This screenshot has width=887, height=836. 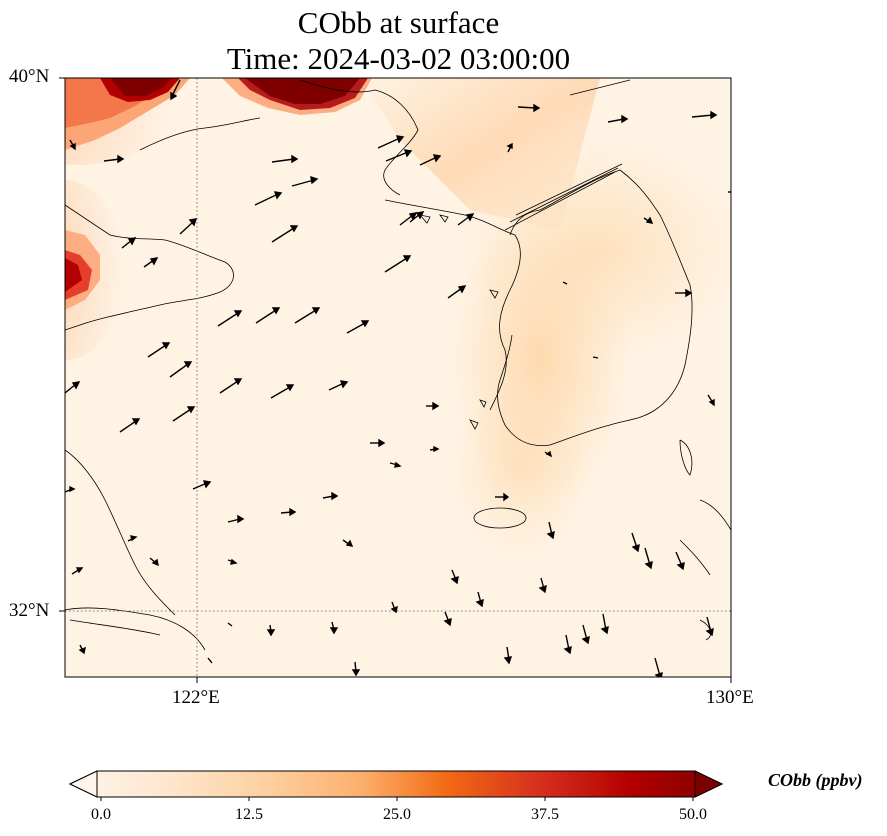 What do you see at coordinates (127, 114) in the screenshot?
I see `plume-hotspot-northwest` at bounding box center [127, 114].